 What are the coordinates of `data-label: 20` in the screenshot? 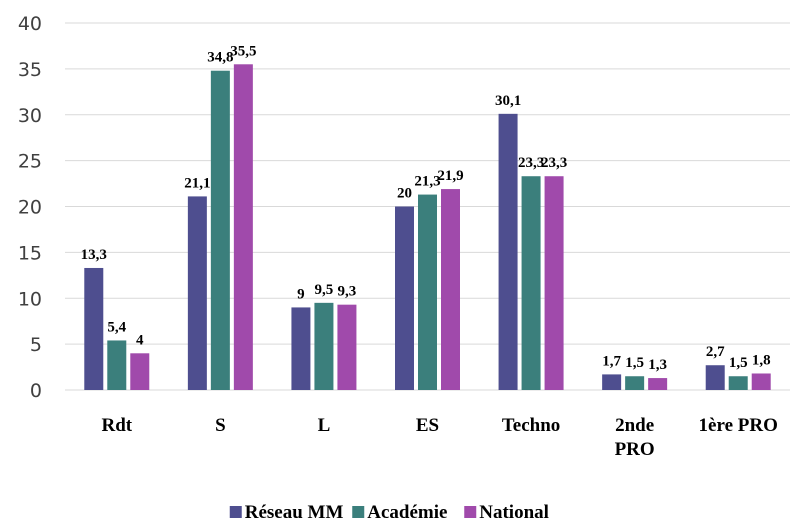 It's located at (404, 194).